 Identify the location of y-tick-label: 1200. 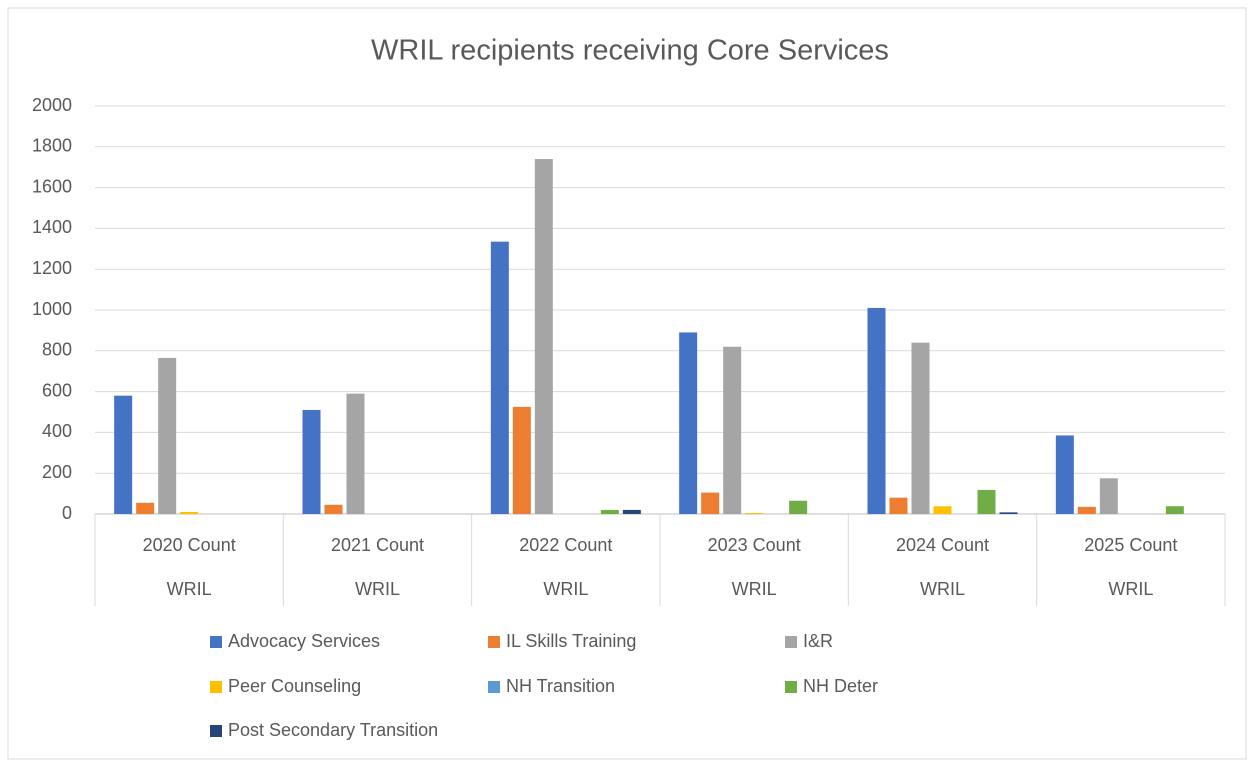
(52, 268).